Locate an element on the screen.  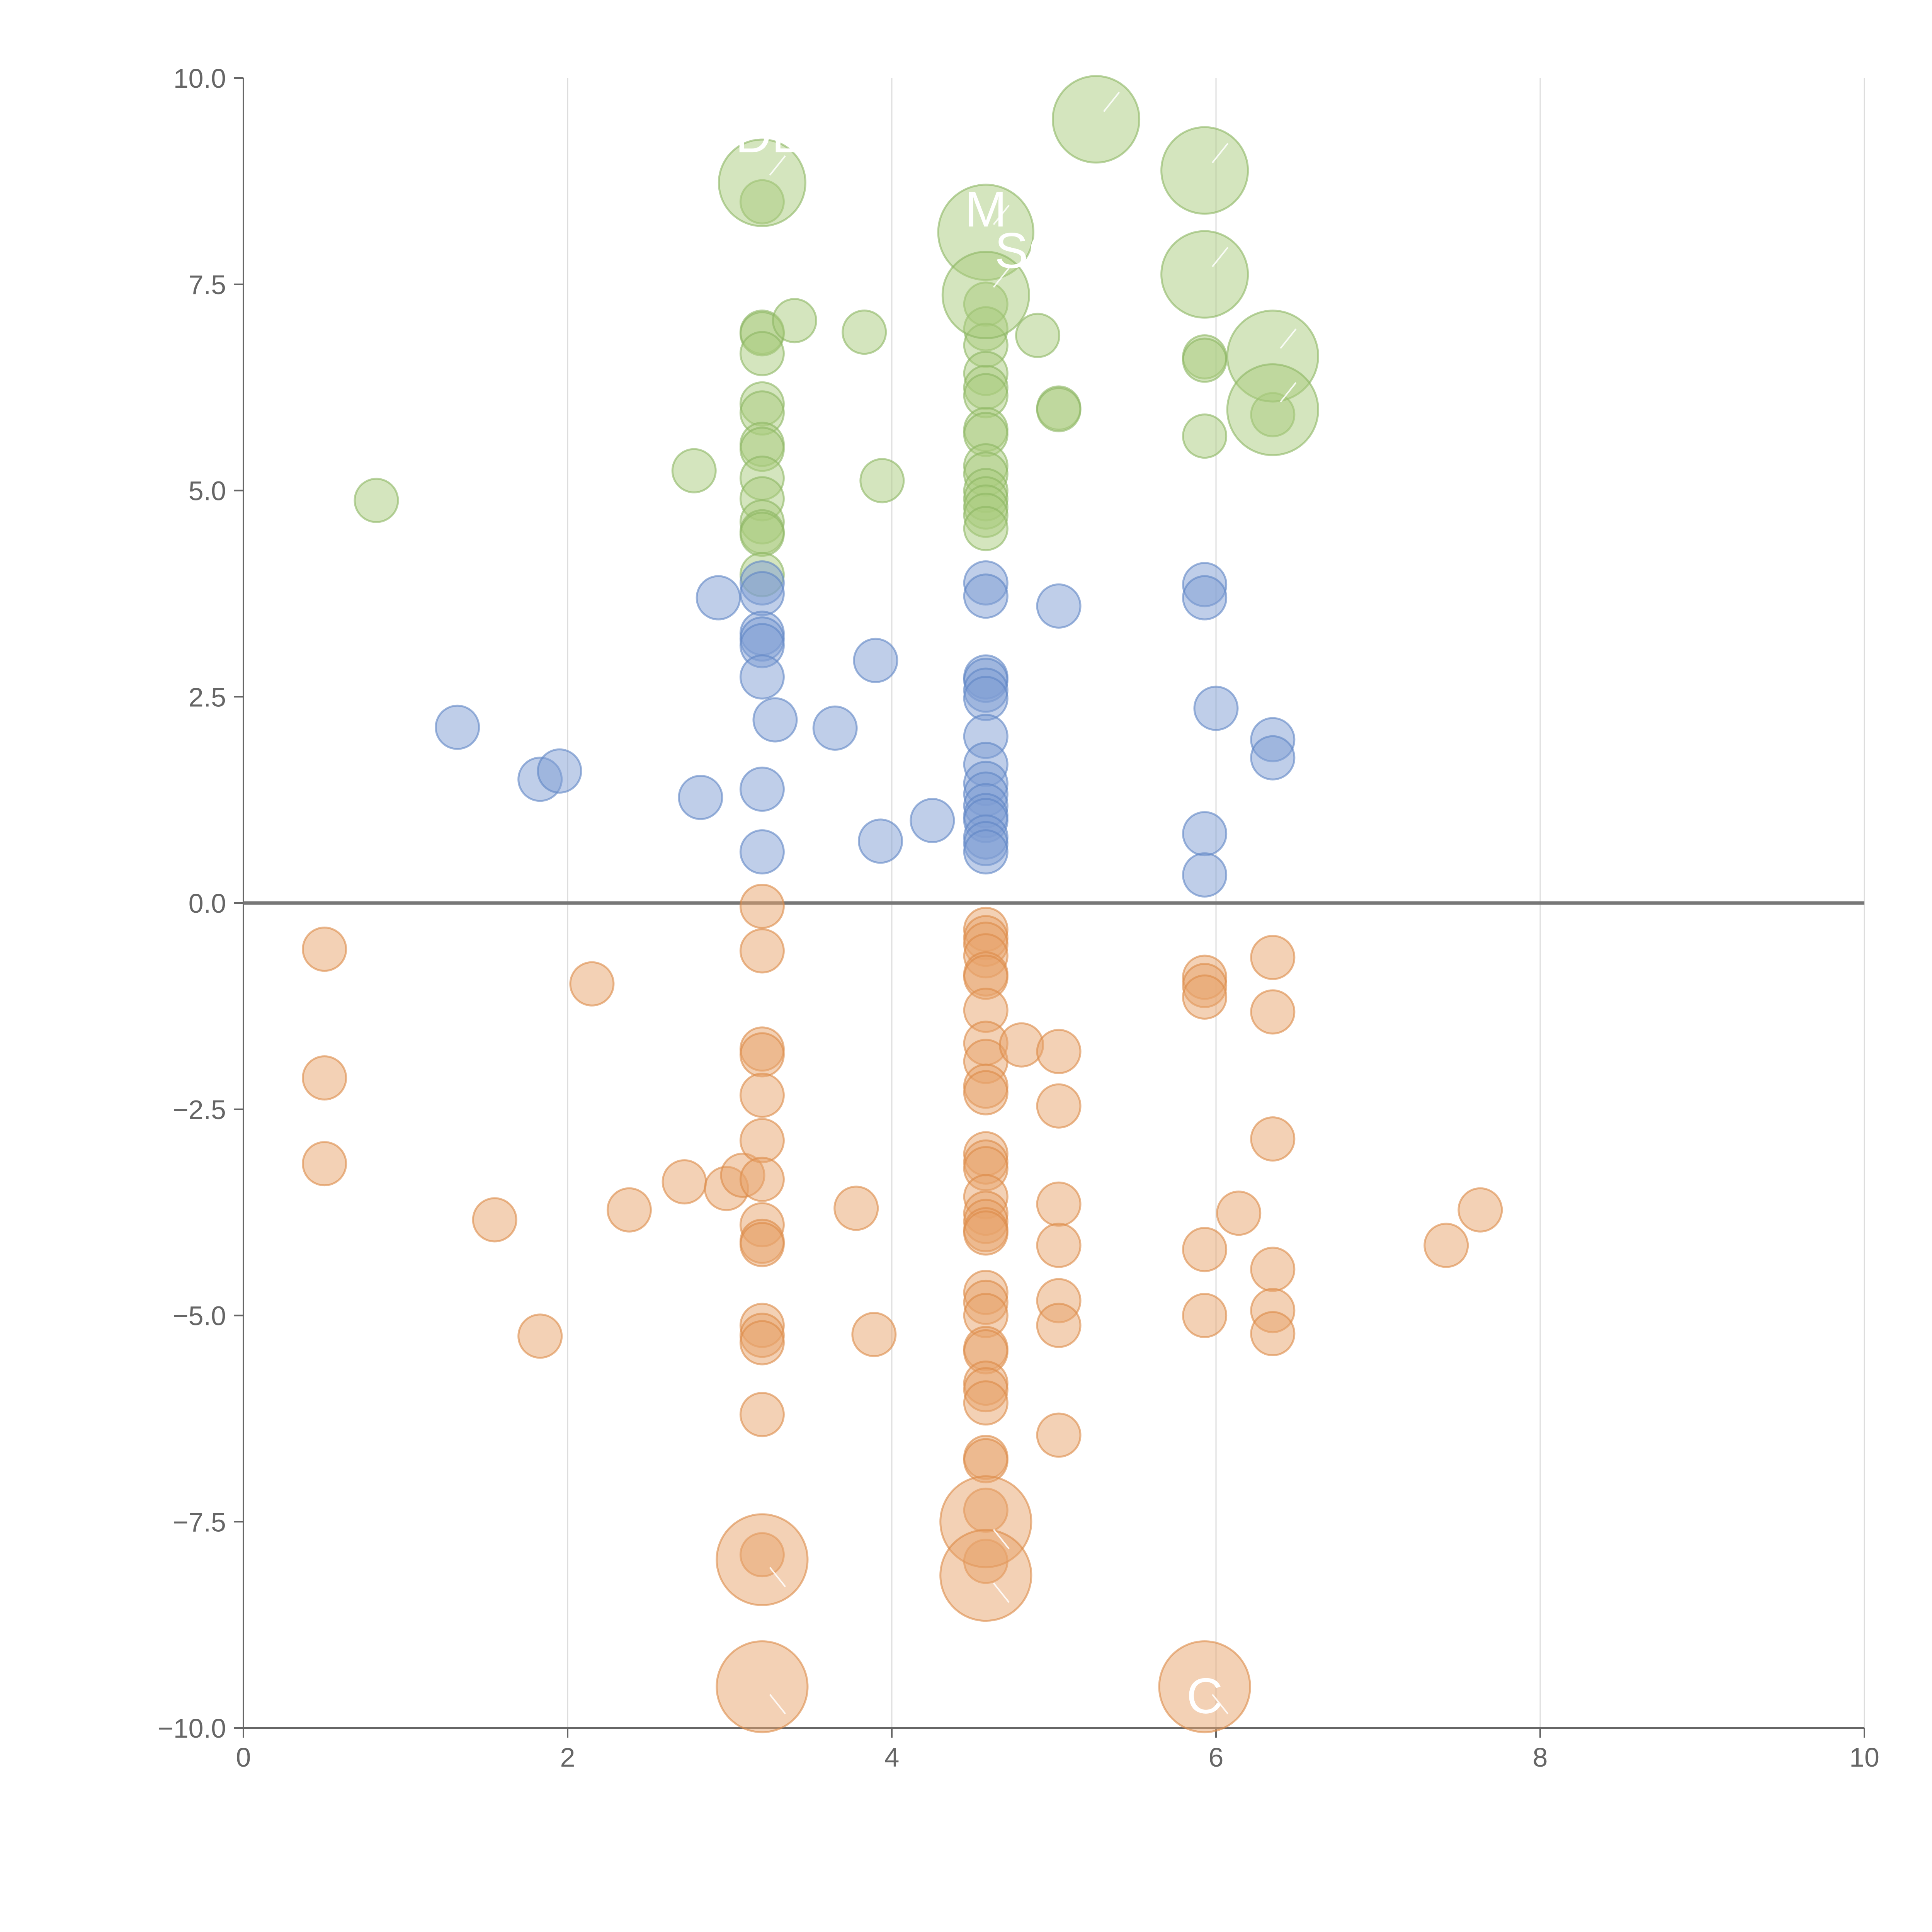
x-tick-label: 4 is located at coordinates (892, 1757).